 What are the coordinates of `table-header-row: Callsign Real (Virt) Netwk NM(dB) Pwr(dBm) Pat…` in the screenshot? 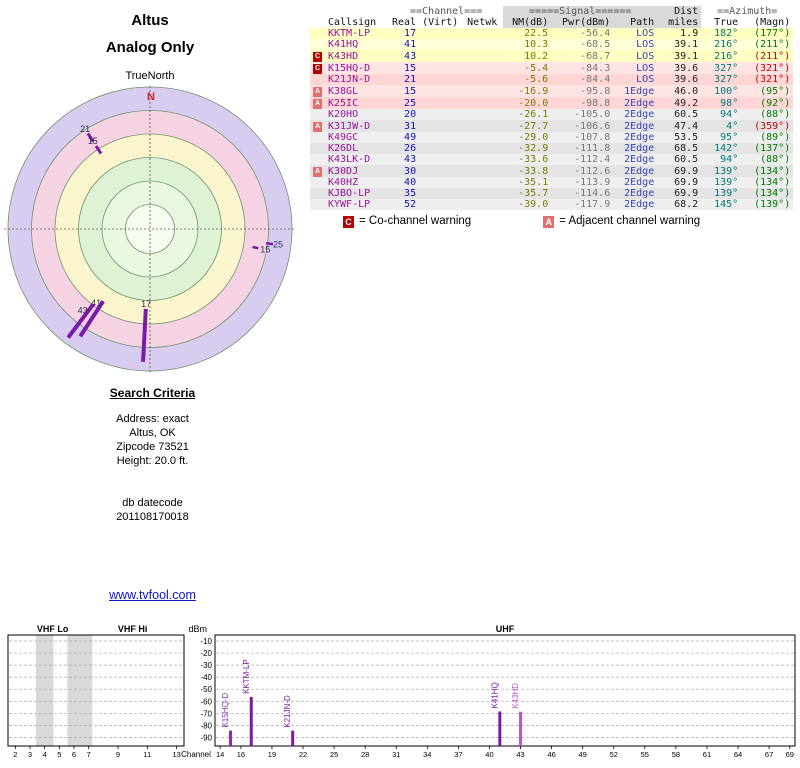 It's located at (551, 22).